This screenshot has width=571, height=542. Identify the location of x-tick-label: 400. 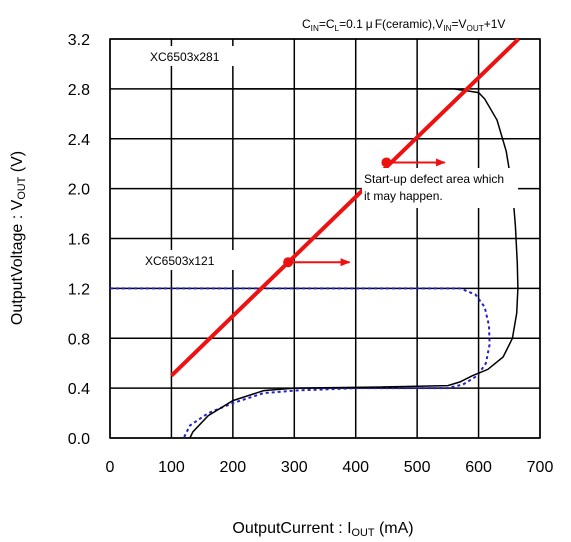
(355, 467).